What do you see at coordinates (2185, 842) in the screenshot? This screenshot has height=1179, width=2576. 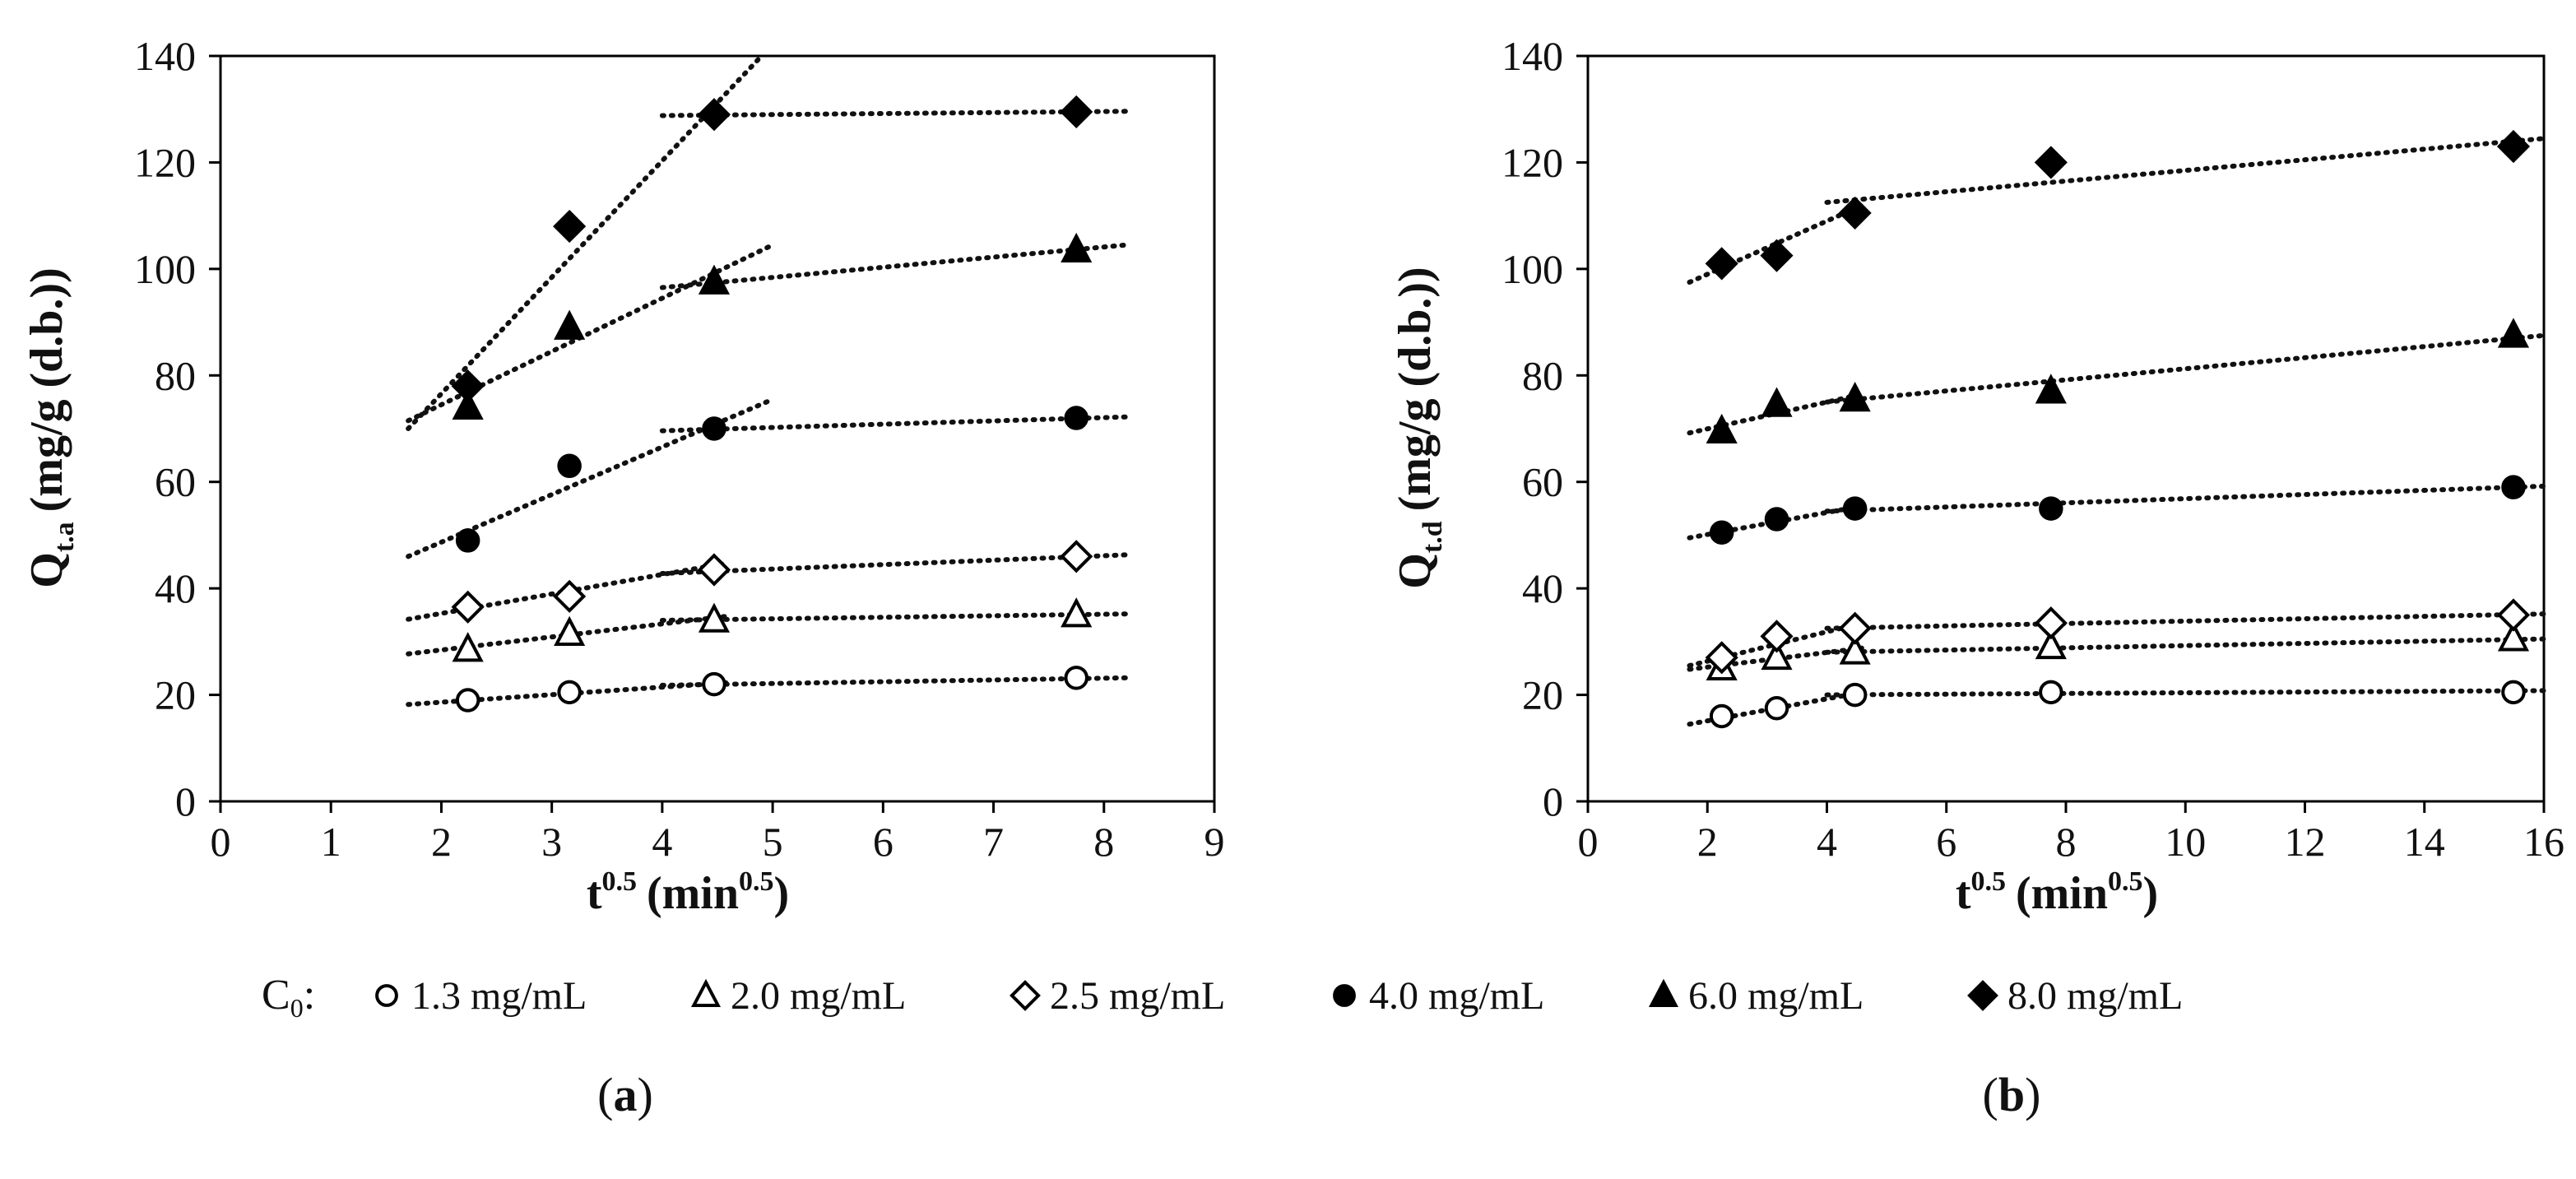 I see `x-tick-label: 10` at bounding box center [2185, 842].